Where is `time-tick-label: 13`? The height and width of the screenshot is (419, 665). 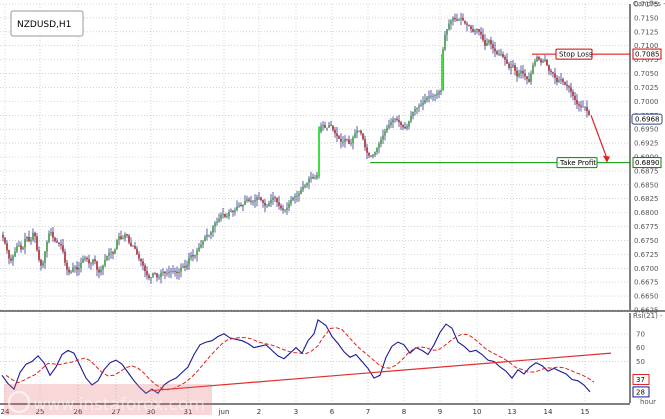 time-tick-label: 13 is located at coordinates (512, 412).